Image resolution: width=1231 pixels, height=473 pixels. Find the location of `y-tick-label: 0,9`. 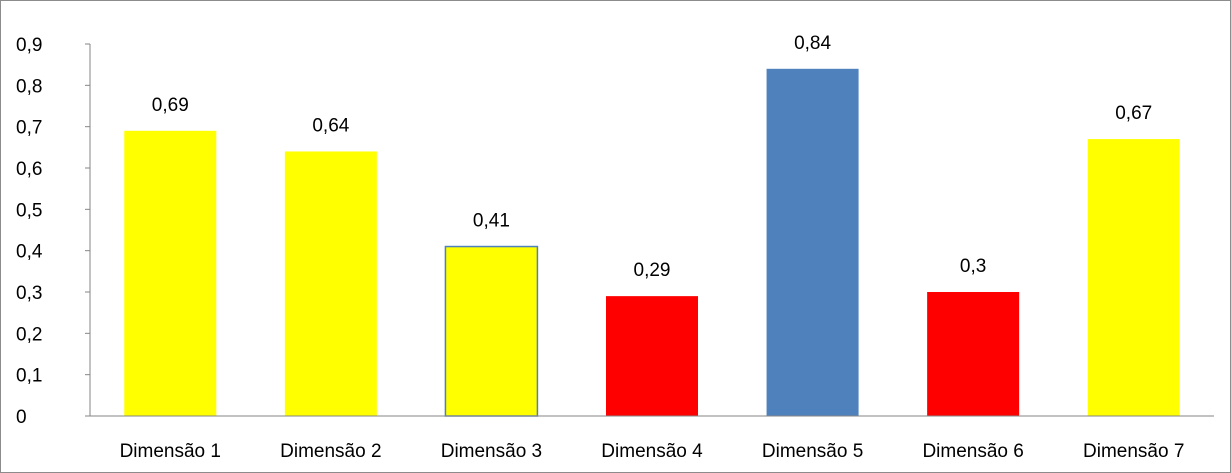

y-tick-label: 0,9 is located at coordinates (29, 45).